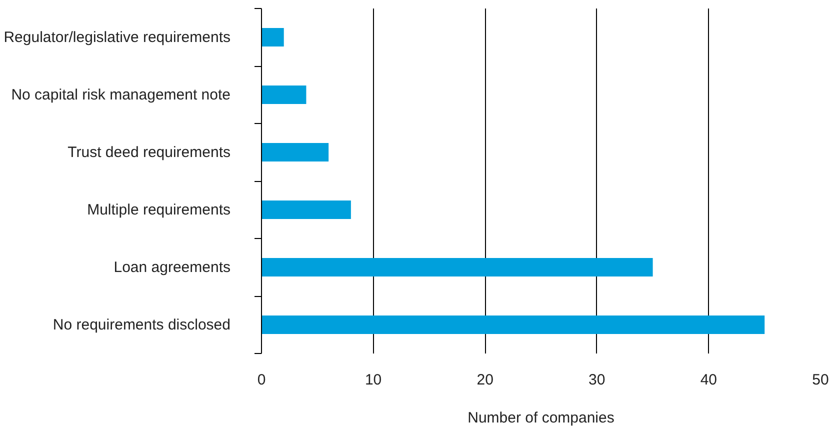 This screenshot has height=429, width=836. Describe the element at coordinates (373, 380) in the screenshot. I see `x-tick-label: 10` at that location.